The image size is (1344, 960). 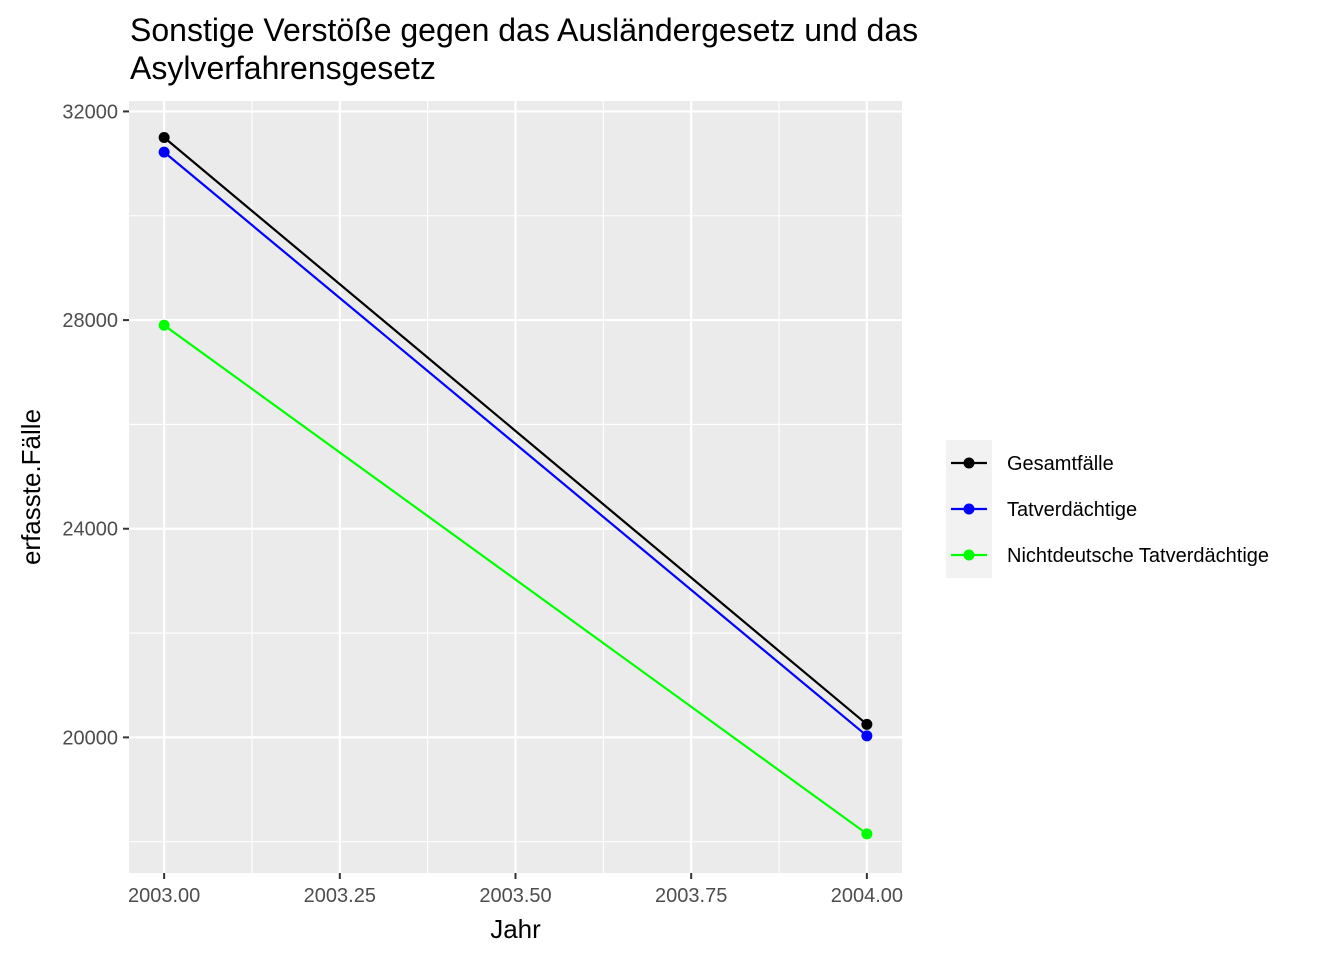 I want to click on x-tick-label: 2003.25, so click(x=340, y=896).